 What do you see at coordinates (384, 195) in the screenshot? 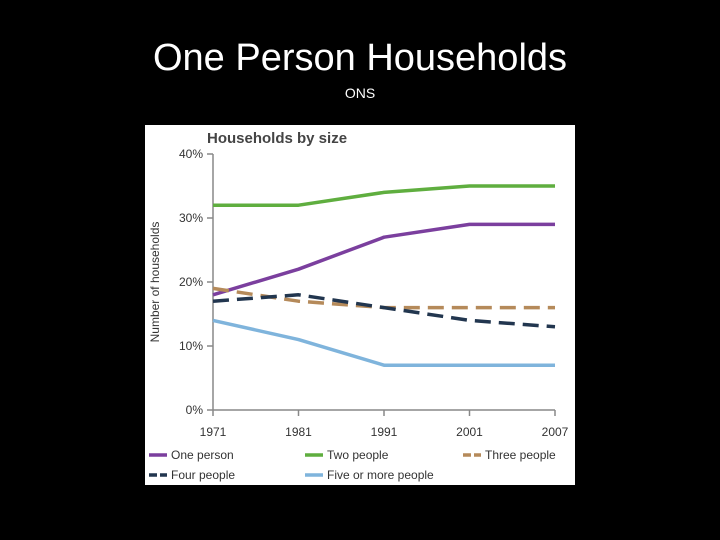
I see `series-line-two-people` at bounding box center [384, 195].